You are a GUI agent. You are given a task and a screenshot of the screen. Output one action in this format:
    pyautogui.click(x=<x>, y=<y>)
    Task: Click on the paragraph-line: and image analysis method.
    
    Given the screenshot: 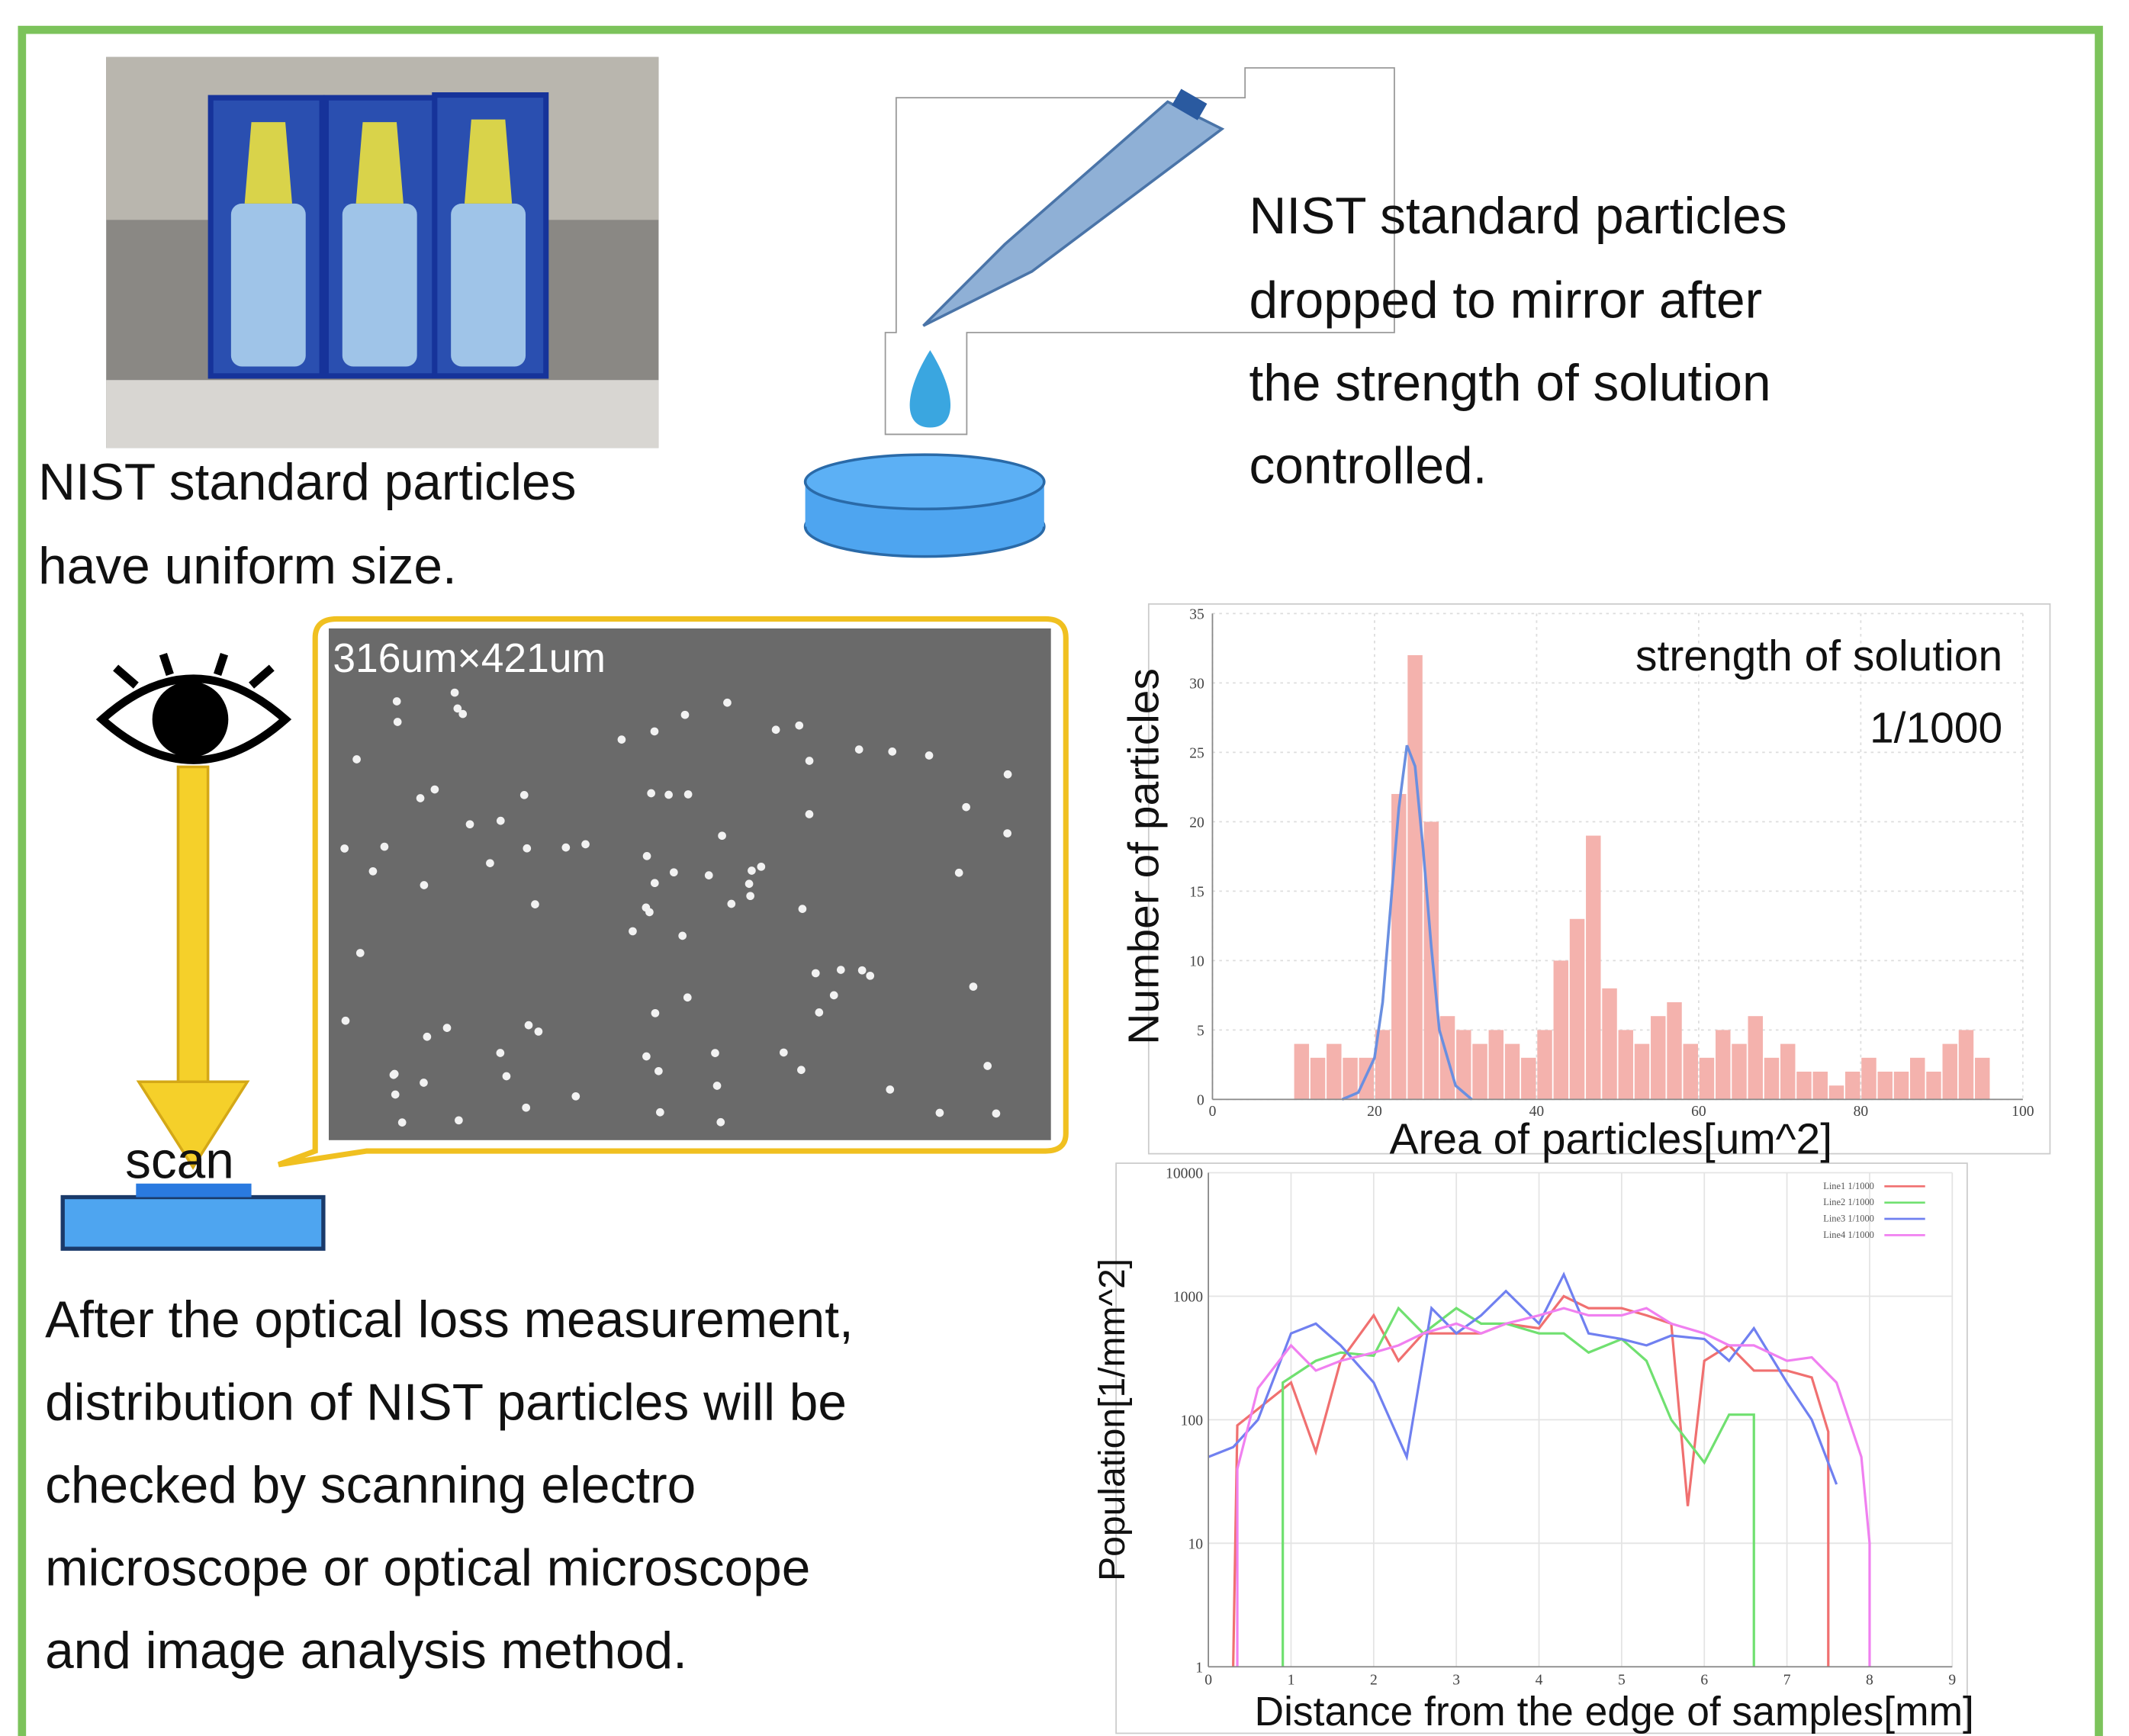 What is the action you would take?
    pyautogui.click(x=366, y=1651)
    